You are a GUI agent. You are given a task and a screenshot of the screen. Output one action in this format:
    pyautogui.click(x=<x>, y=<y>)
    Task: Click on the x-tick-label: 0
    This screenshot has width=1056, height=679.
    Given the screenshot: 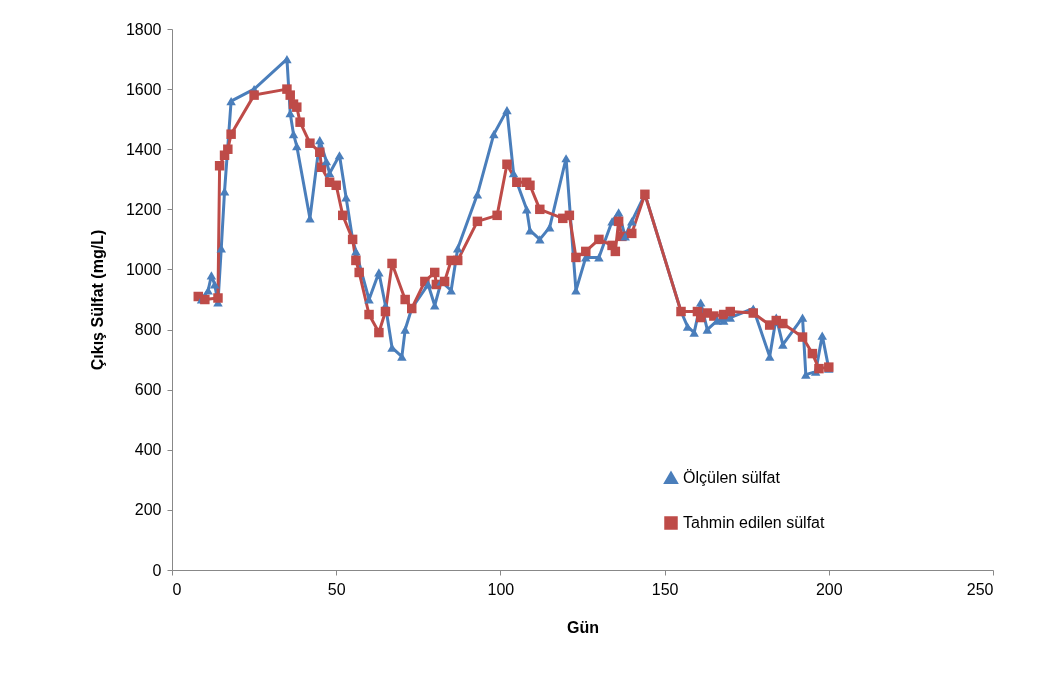 What is the action you would take?
    pyautogui.click(x=177, y=589)
    